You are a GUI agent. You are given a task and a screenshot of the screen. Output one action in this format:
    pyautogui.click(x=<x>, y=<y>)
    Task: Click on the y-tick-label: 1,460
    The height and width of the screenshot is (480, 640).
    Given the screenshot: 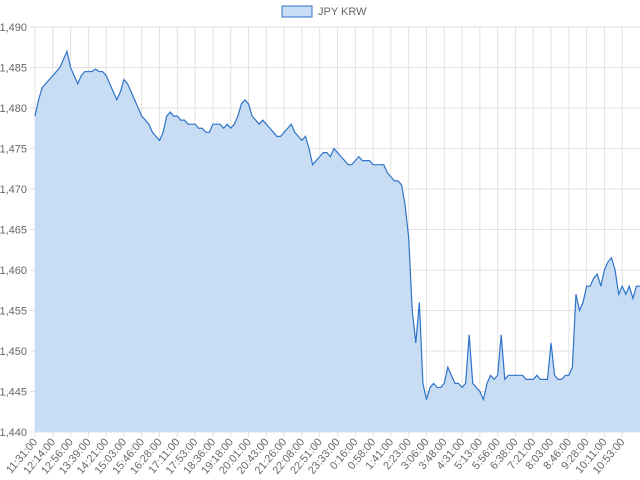 What is the action you would take?
    pyautogui.click(x=13, y=271)
    